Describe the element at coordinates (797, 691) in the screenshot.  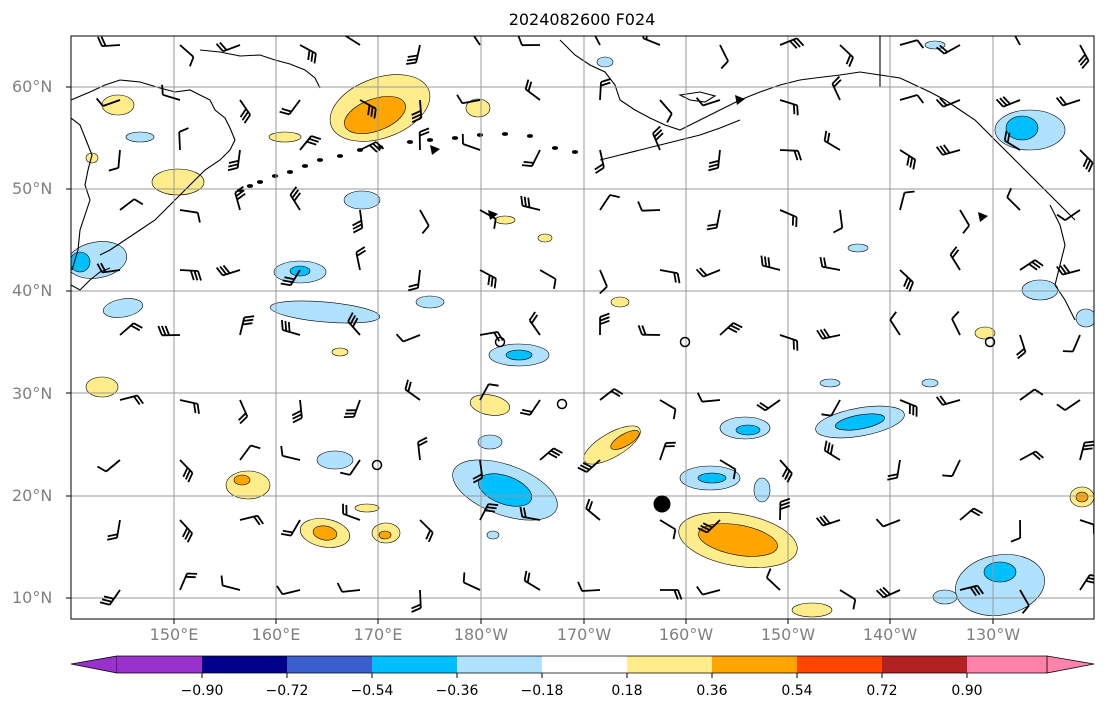
I see `colorbar-tick-label: 0.54` at that location.